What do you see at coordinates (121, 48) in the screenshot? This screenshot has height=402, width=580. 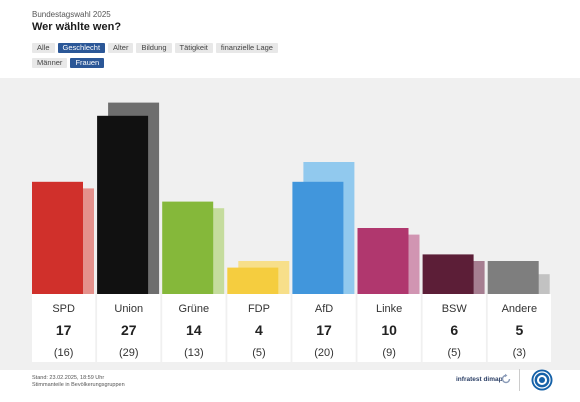 I see `tab-alter: Alter` at bounding box center [121, 48].